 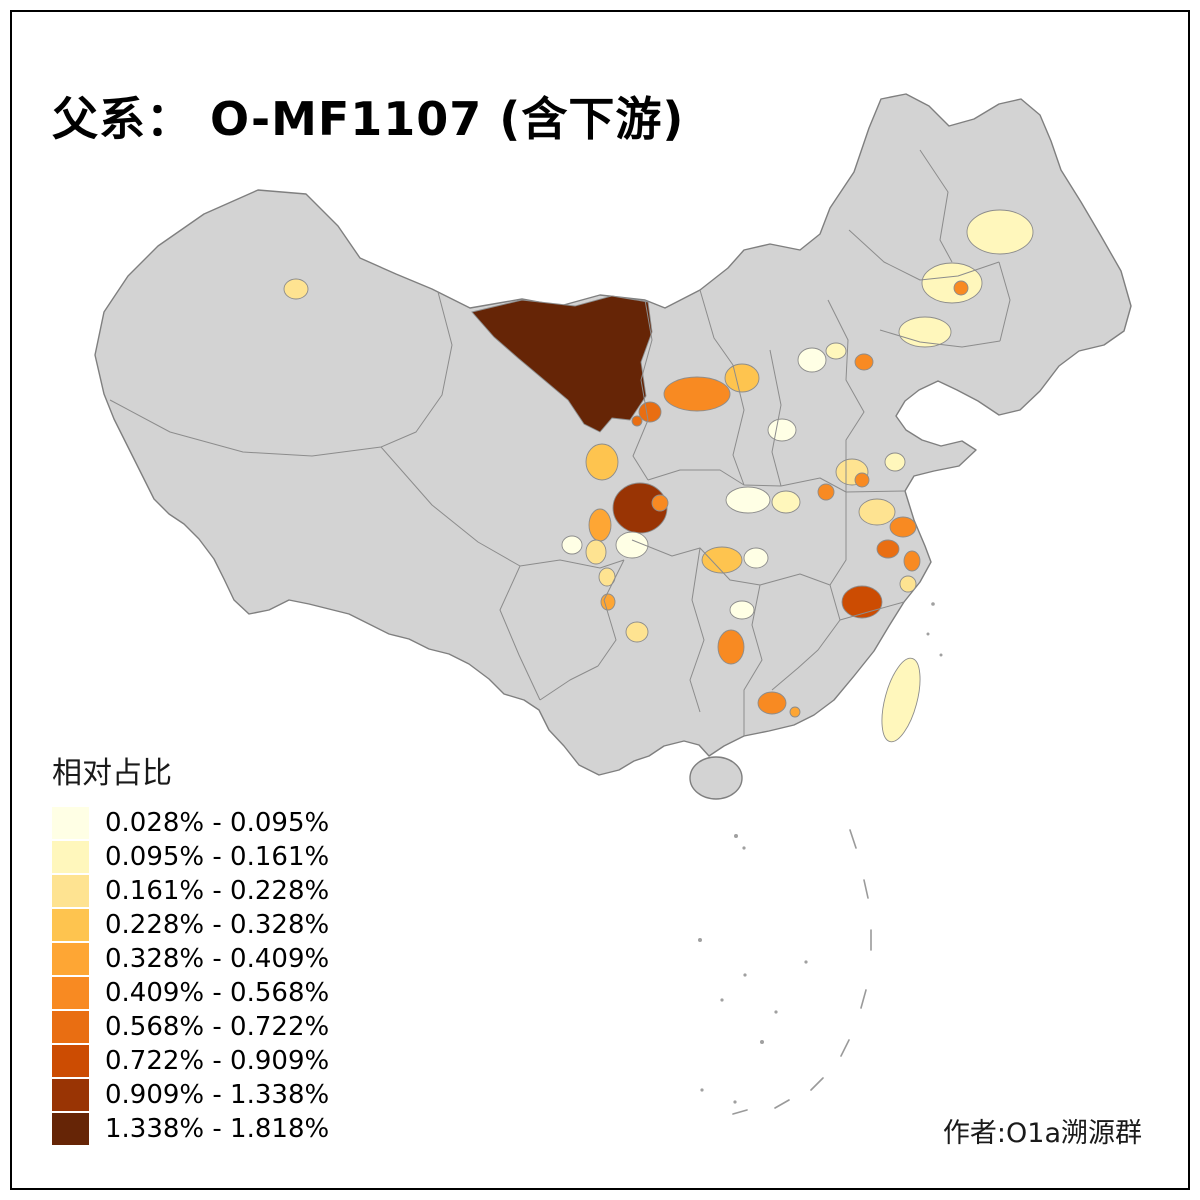 I want to click on legend-label: 0.568% - 0.722%, so click(x=217, y=1026).